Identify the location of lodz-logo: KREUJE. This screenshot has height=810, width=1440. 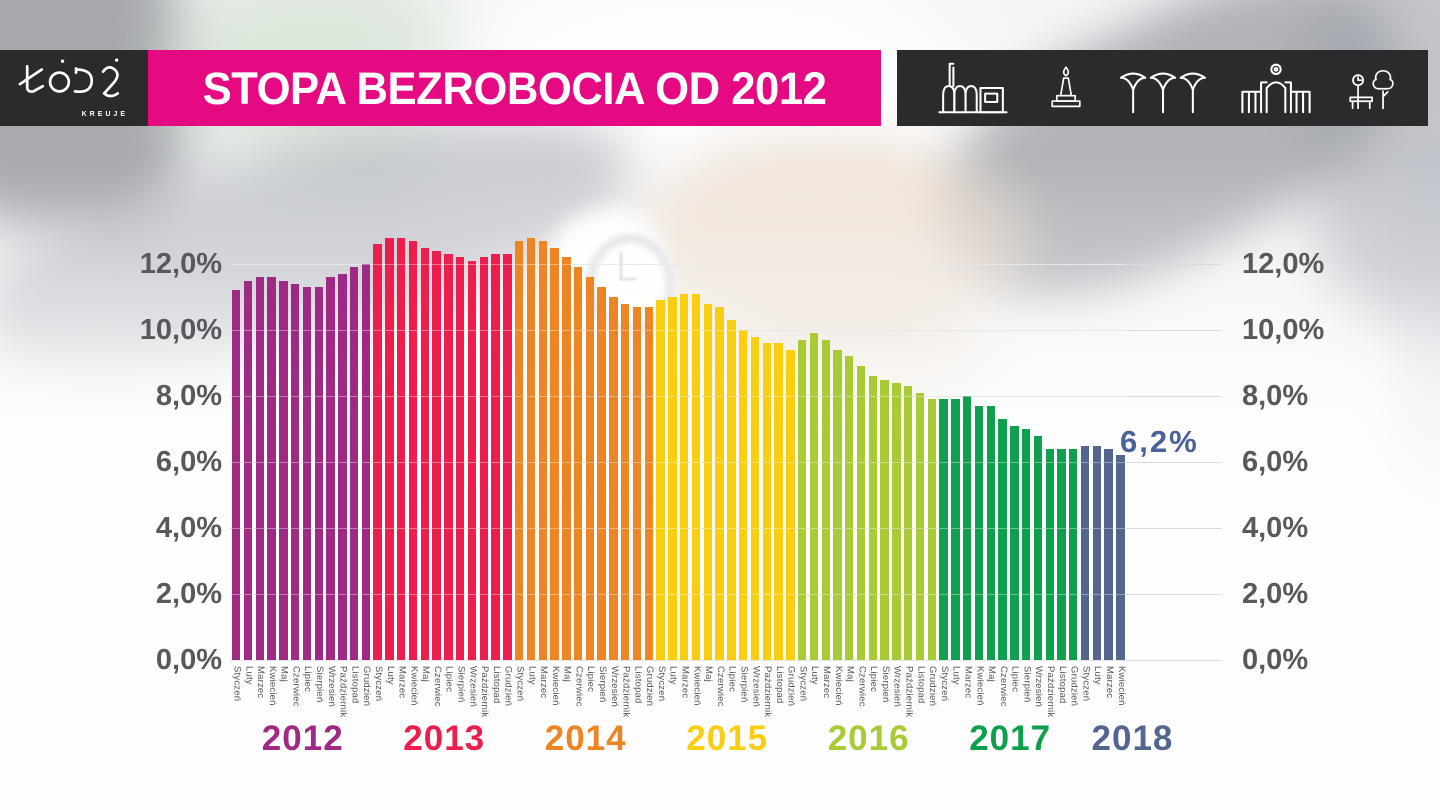
(74, 88).